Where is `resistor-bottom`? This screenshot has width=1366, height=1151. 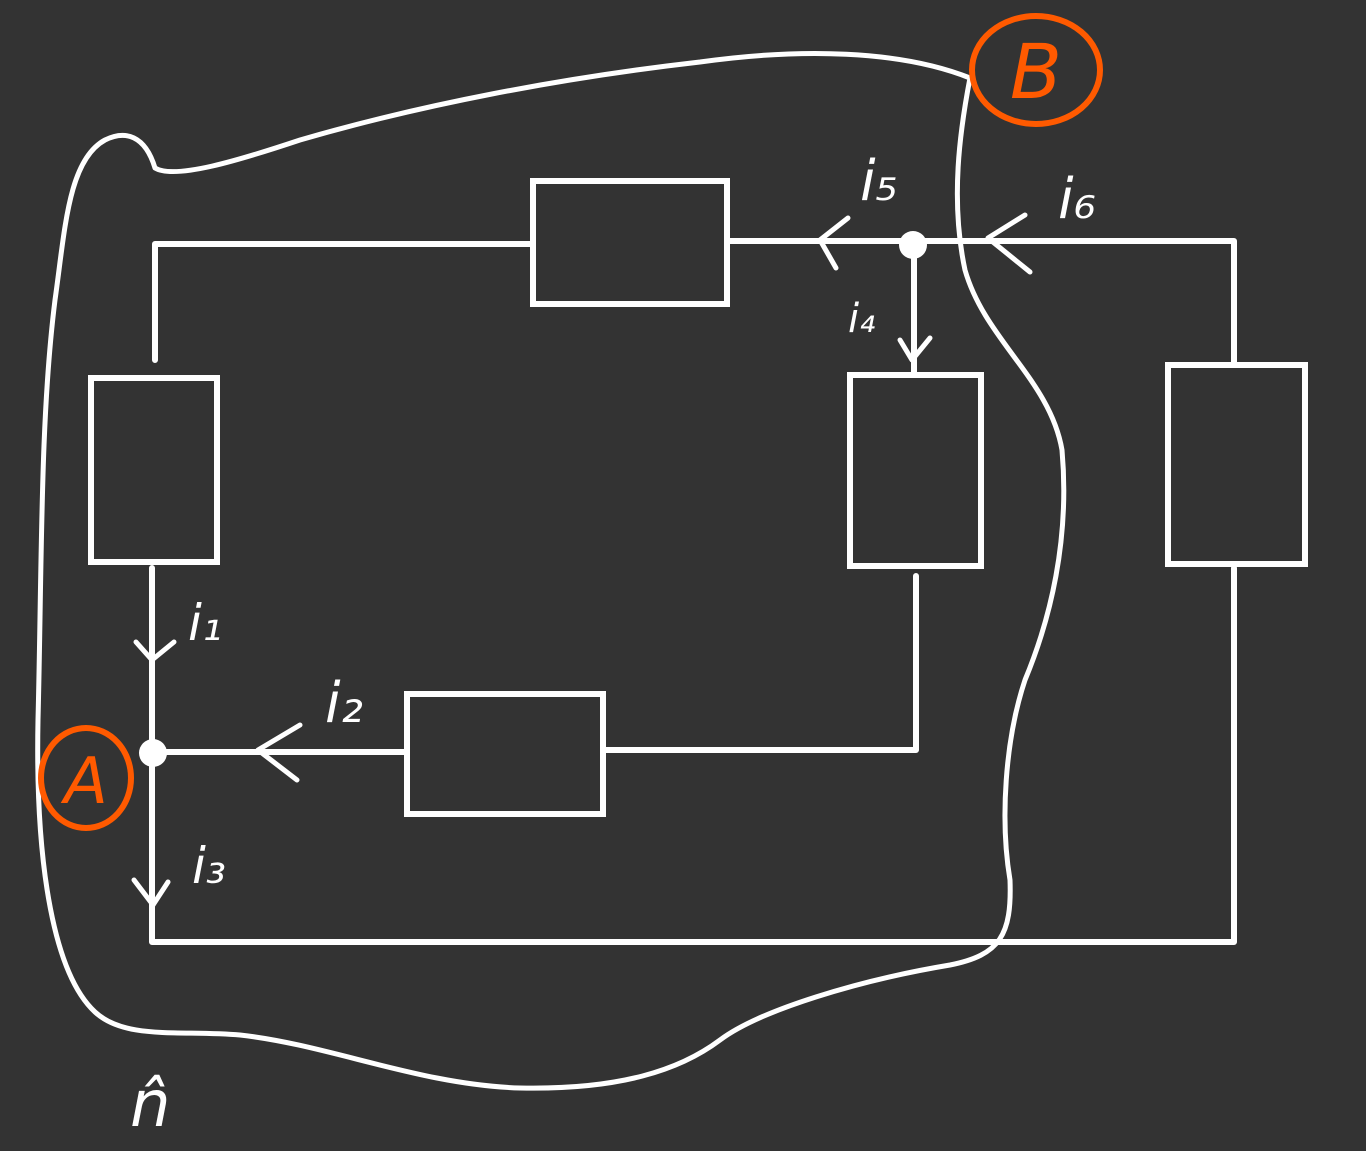 resistor-bottom is located at coordinates (505, 754).